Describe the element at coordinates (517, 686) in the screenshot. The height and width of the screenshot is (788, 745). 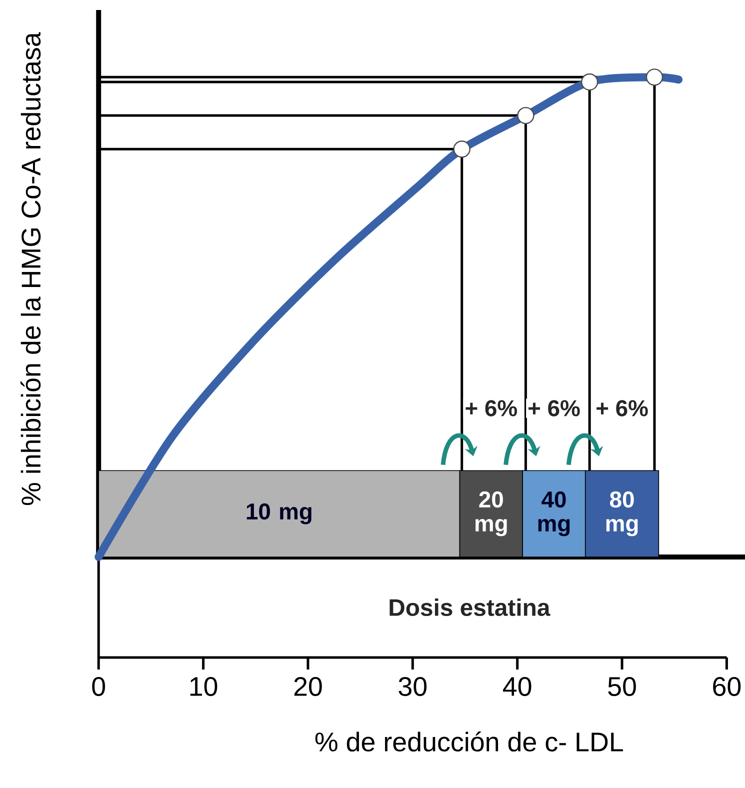
I see `x-tick-label: 40` at that location.